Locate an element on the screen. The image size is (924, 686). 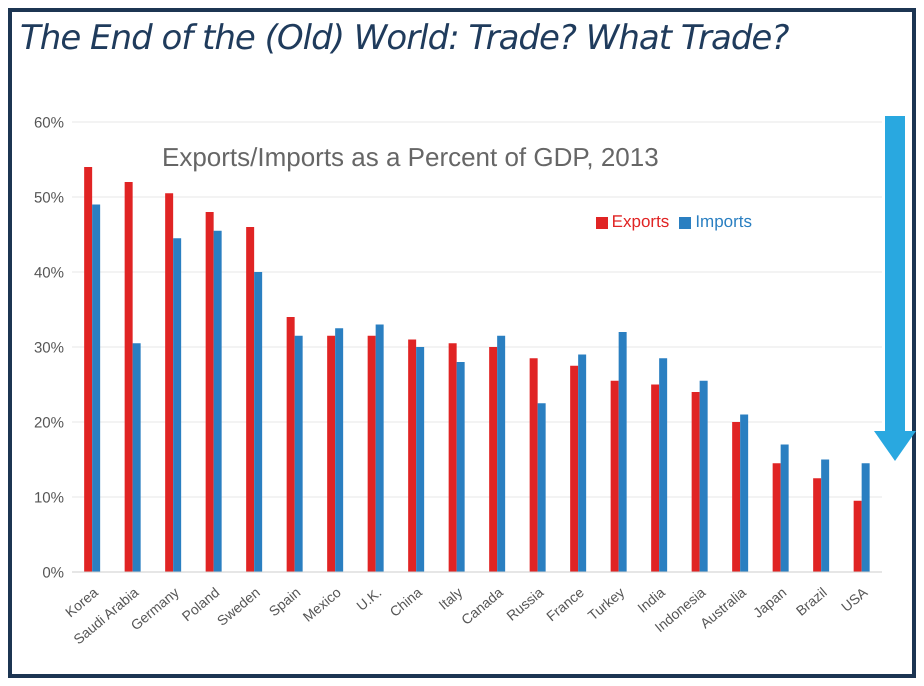
x-tick-label: USA is located at coordinates (854, 599).